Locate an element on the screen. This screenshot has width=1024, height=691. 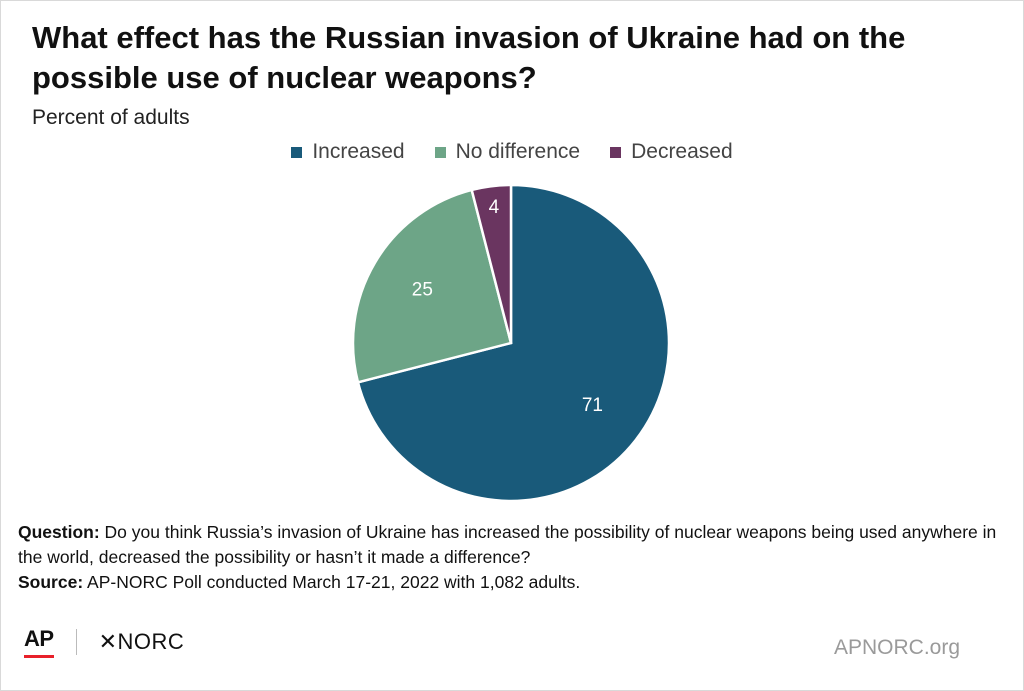
legend-item-increased: Increased is located at coordinates (348, 152).